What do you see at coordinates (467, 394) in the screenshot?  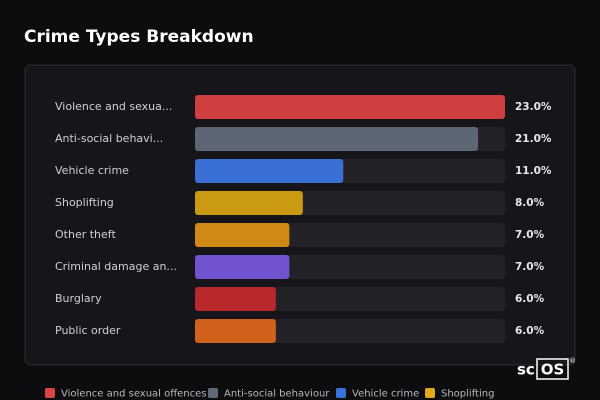 I see `legend-label: Shoplifting` at bounding box center [467, 394].